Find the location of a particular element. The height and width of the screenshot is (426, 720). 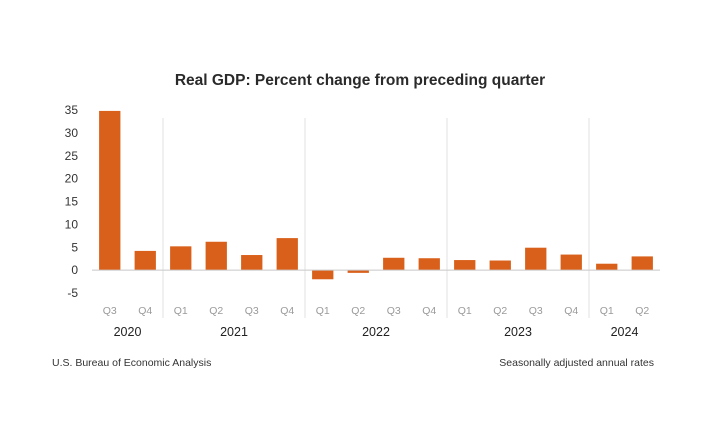

y-tick-label: 0 is located at coordinates (74, 270).